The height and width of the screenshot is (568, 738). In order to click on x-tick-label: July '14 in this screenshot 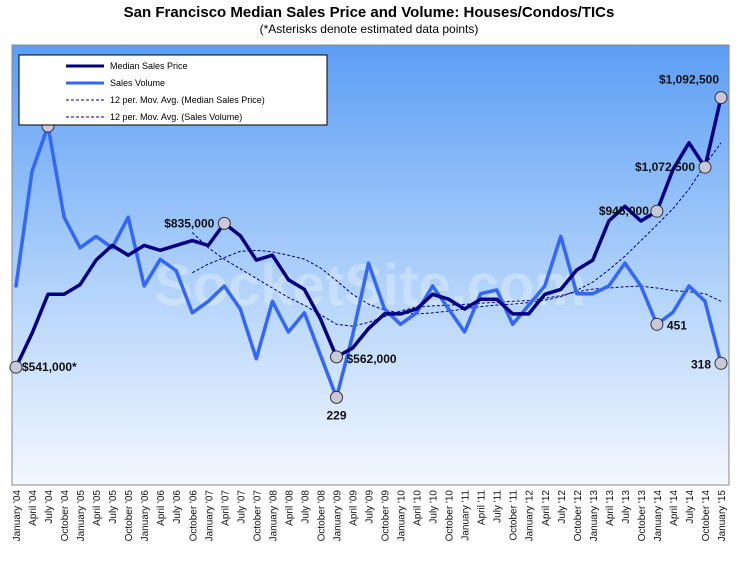, I will do `click(690, 507)`.